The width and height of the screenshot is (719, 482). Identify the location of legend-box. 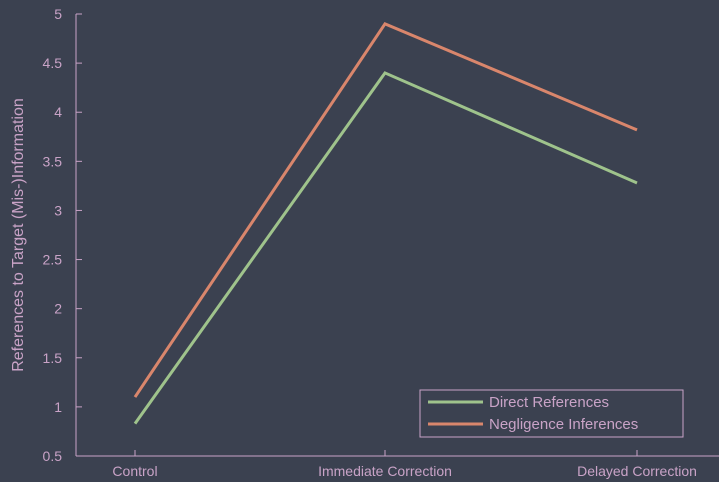
(551, 413).